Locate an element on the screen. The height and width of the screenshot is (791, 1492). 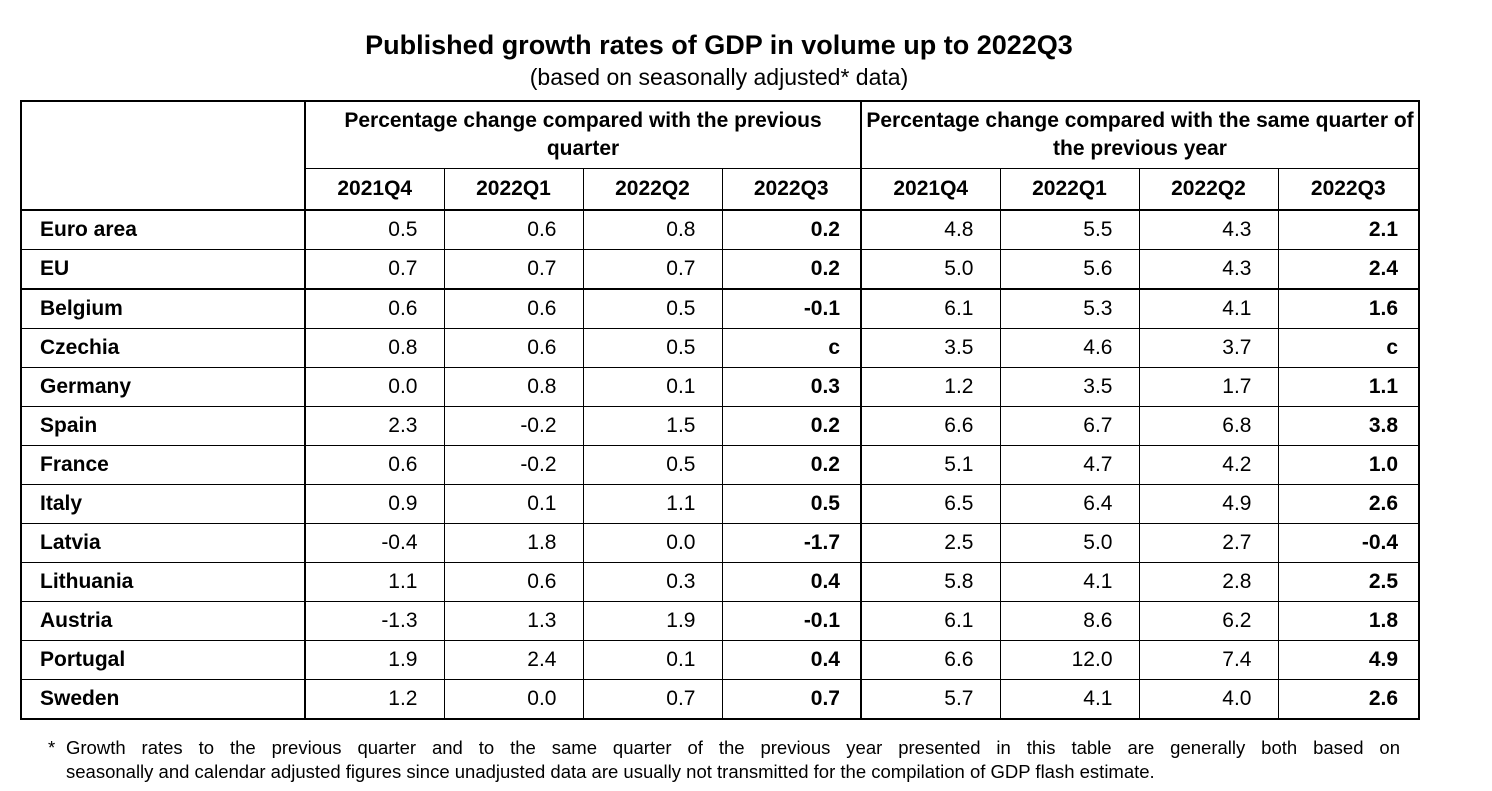
country-cell: EU is located at coordinates (163, 269).